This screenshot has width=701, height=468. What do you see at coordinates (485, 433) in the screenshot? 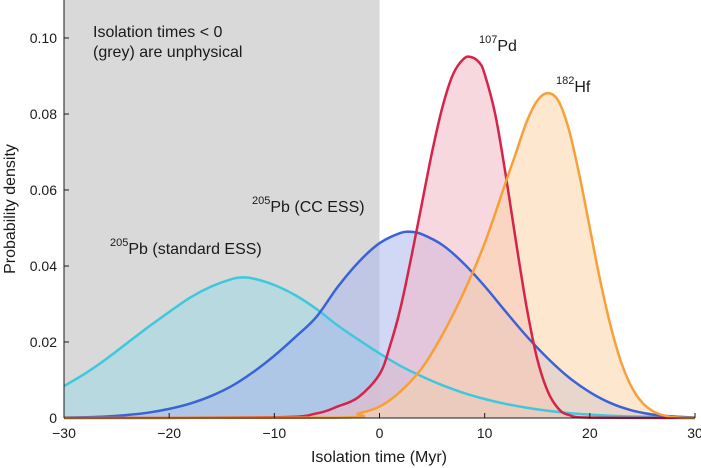
I see `x-tick-label: 10` at bounding box center [485, 433].